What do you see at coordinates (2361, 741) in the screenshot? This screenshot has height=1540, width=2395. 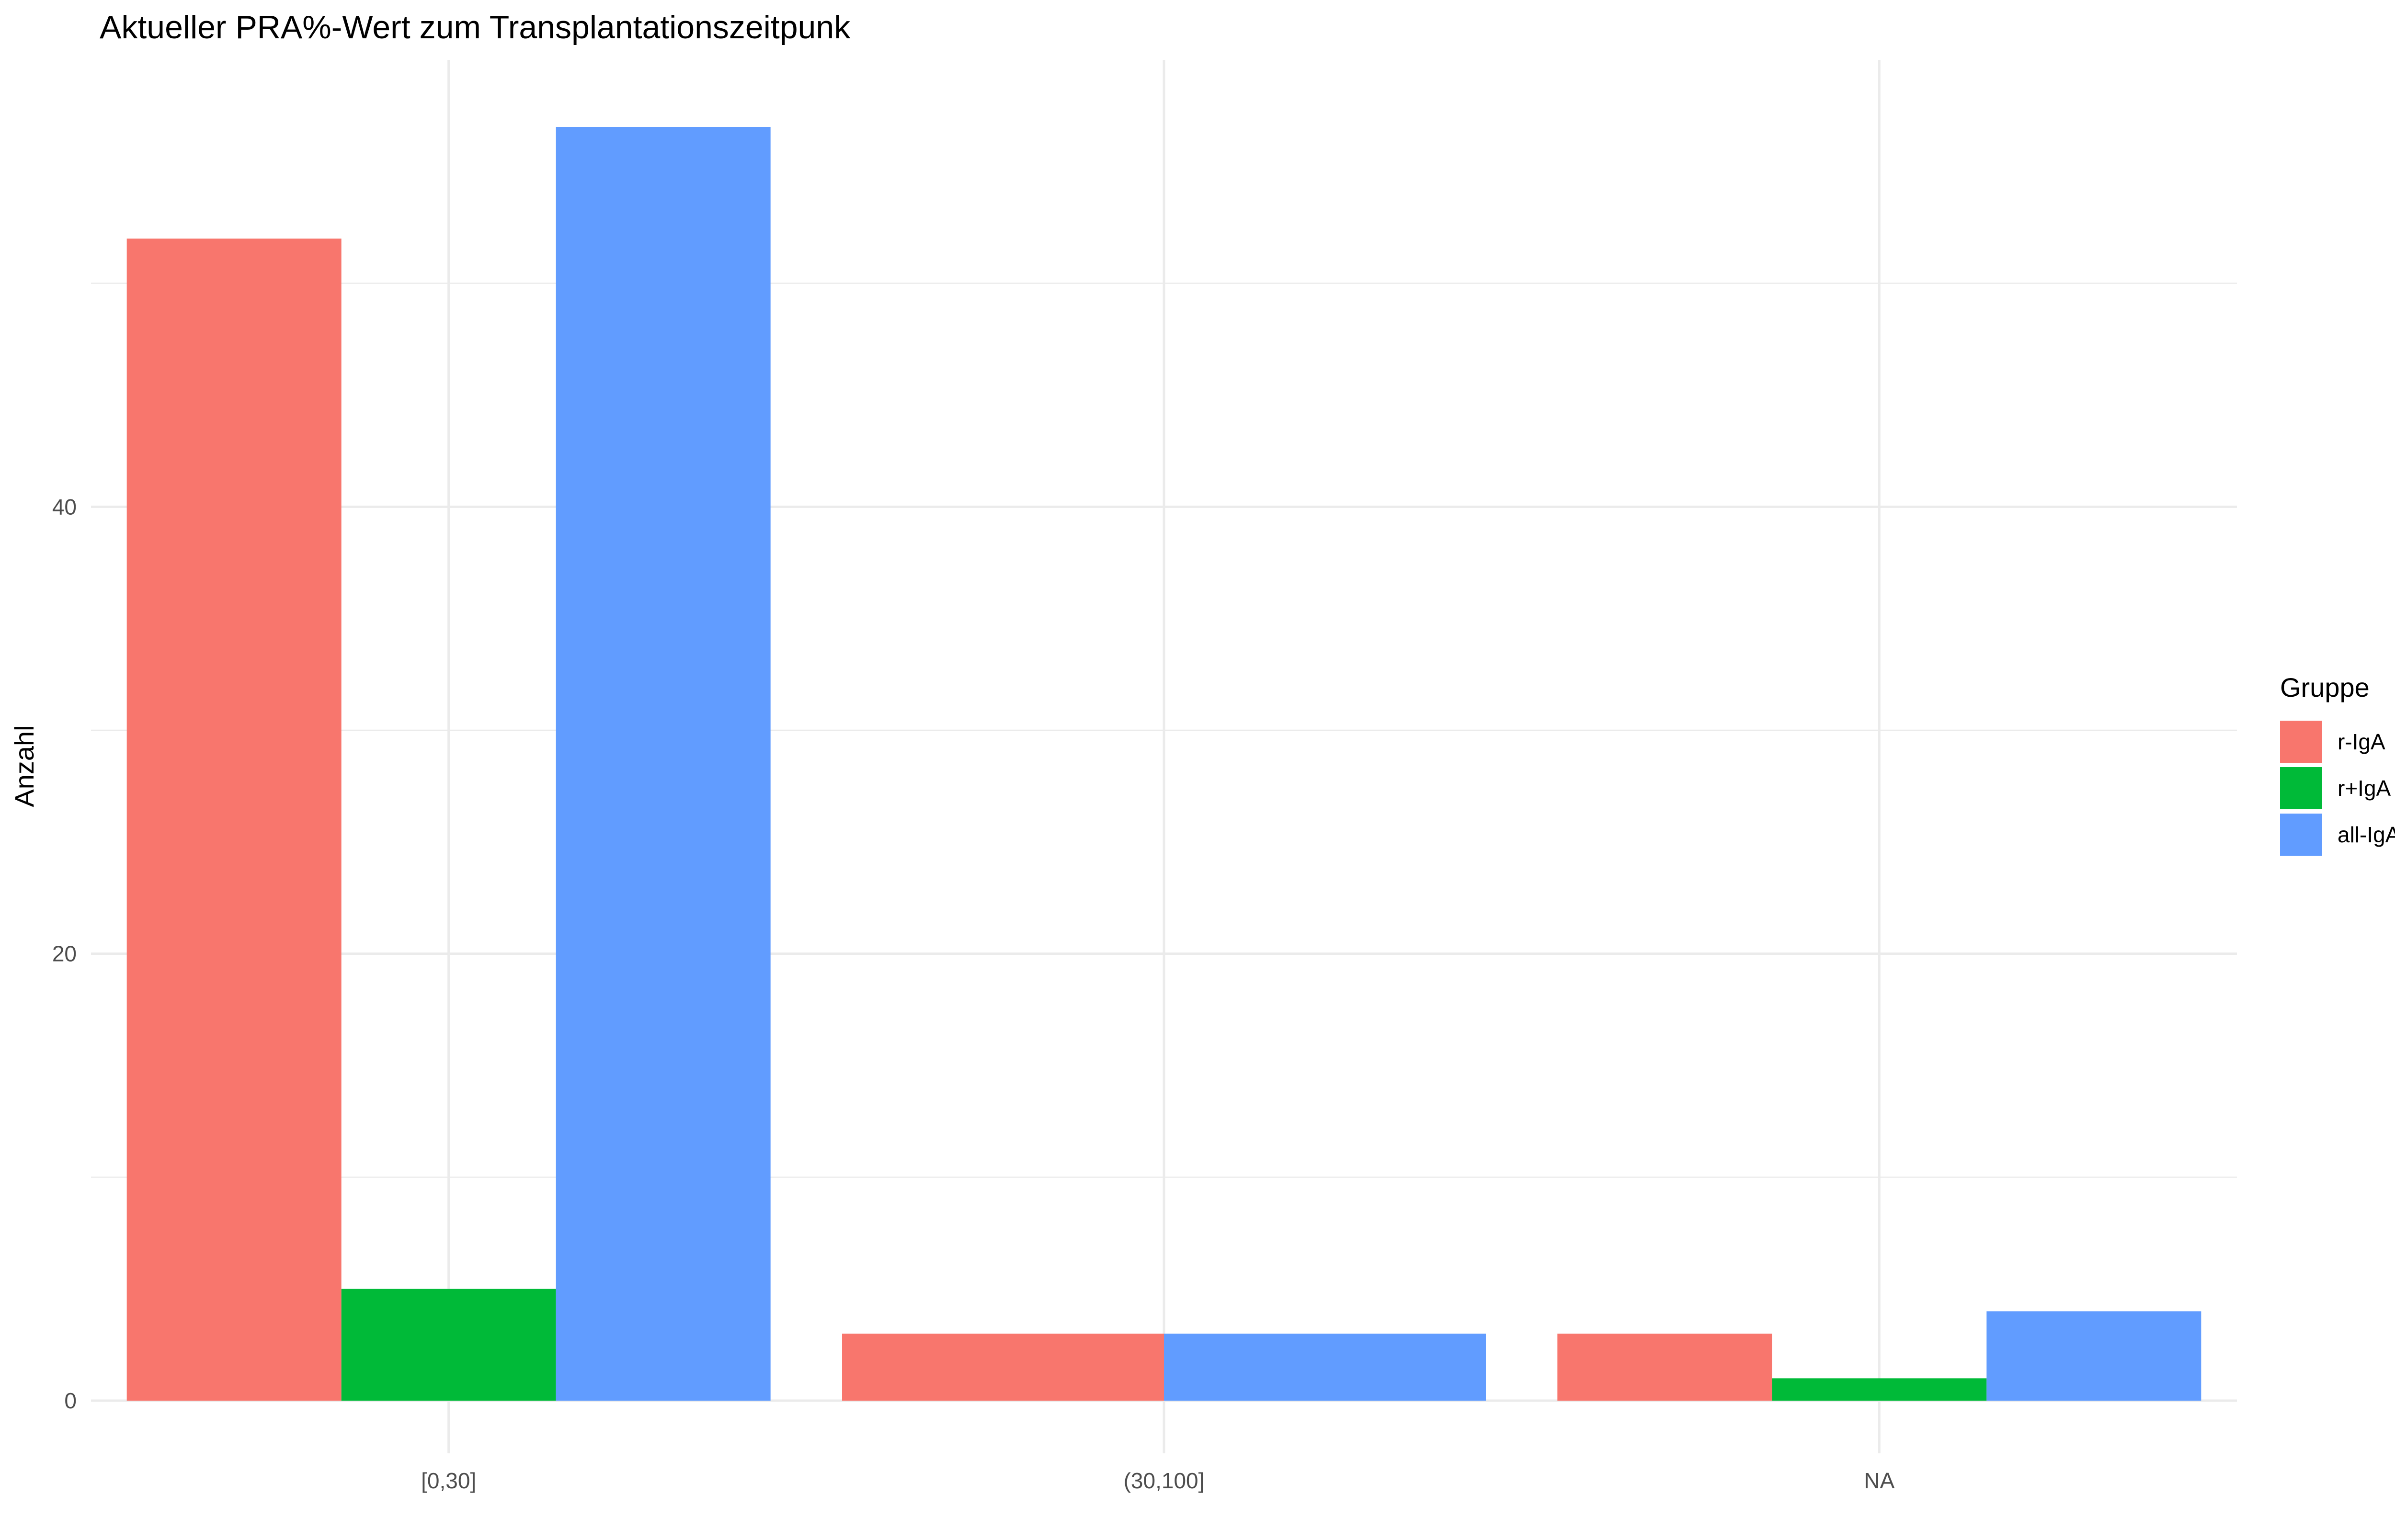 I see `legend-label: r-IgA` at bounding box center [2361, 741].